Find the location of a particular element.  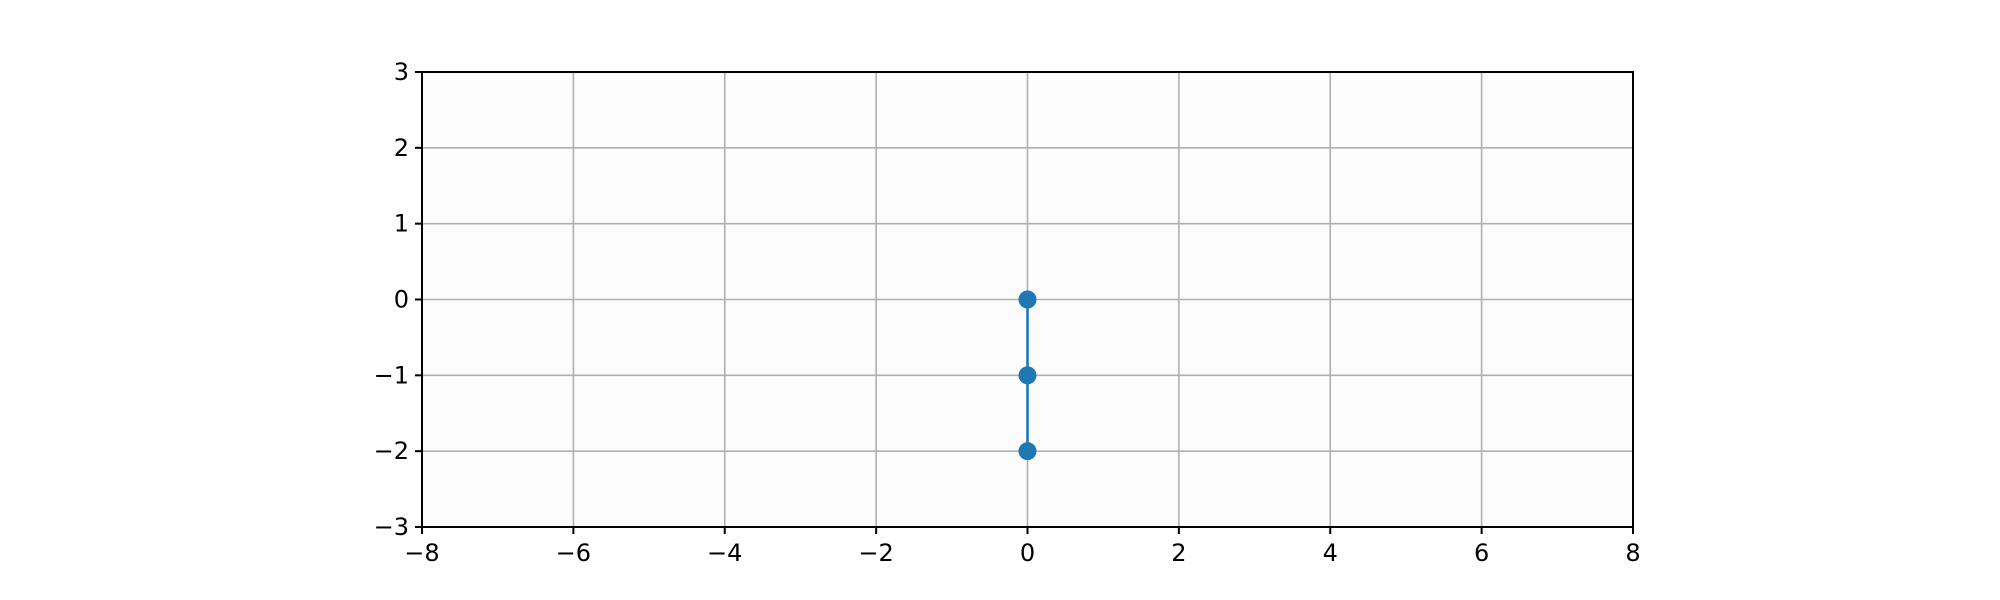

x-tick-label: −8 is located at coordinates (421, 553).